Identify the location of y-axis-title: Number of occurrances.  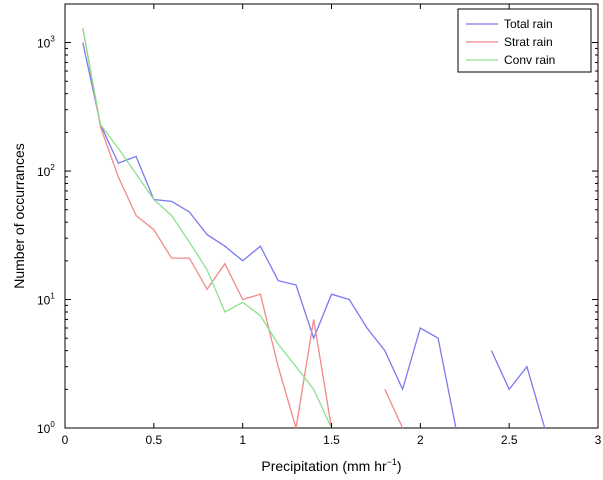
(19, 216).